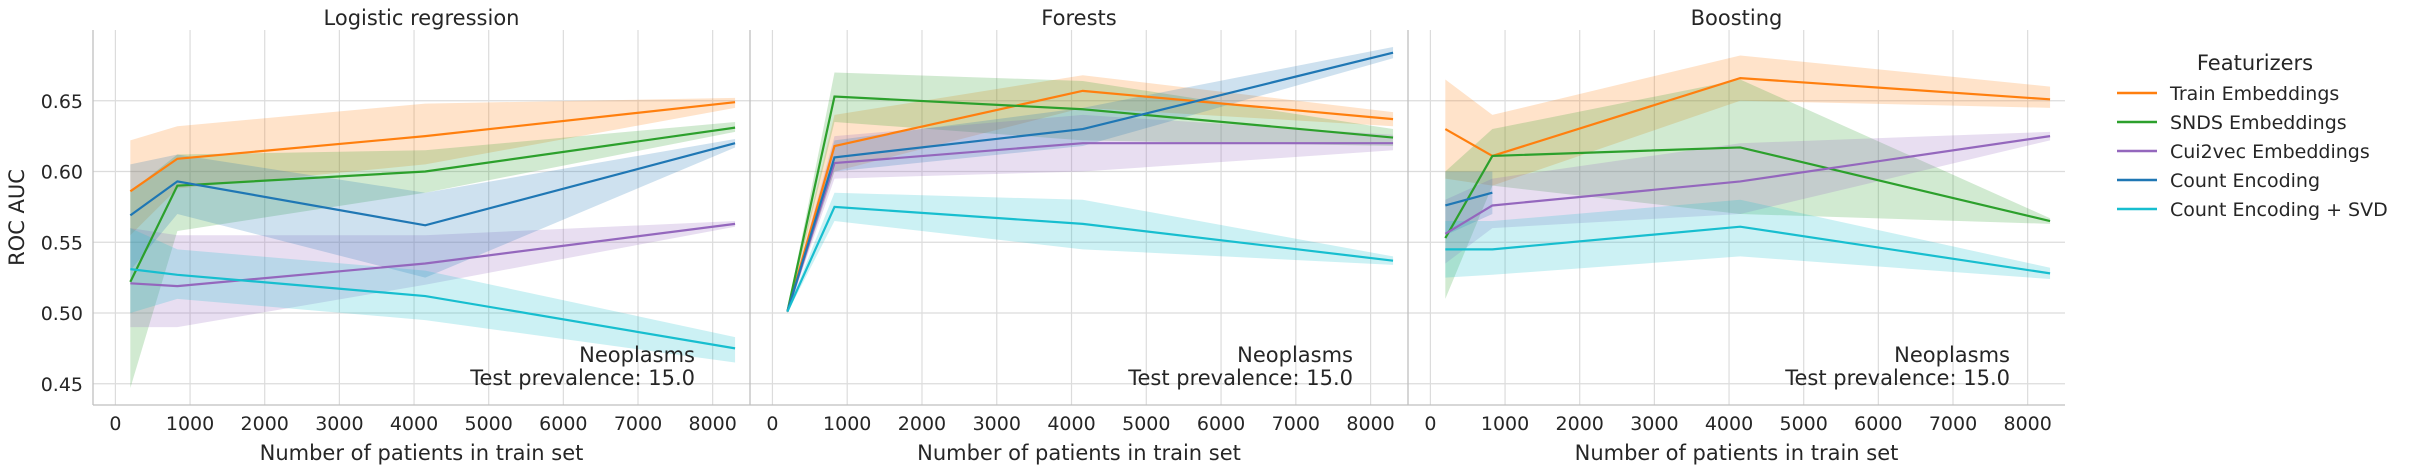 Image resolution: width=2410 pixels, height=473 pixels. What do you see at coordinates (2270, 152) in the screenshot?
I see `legend-entry: Cui2vec Embeddings` at bounding box center [2270, 152].